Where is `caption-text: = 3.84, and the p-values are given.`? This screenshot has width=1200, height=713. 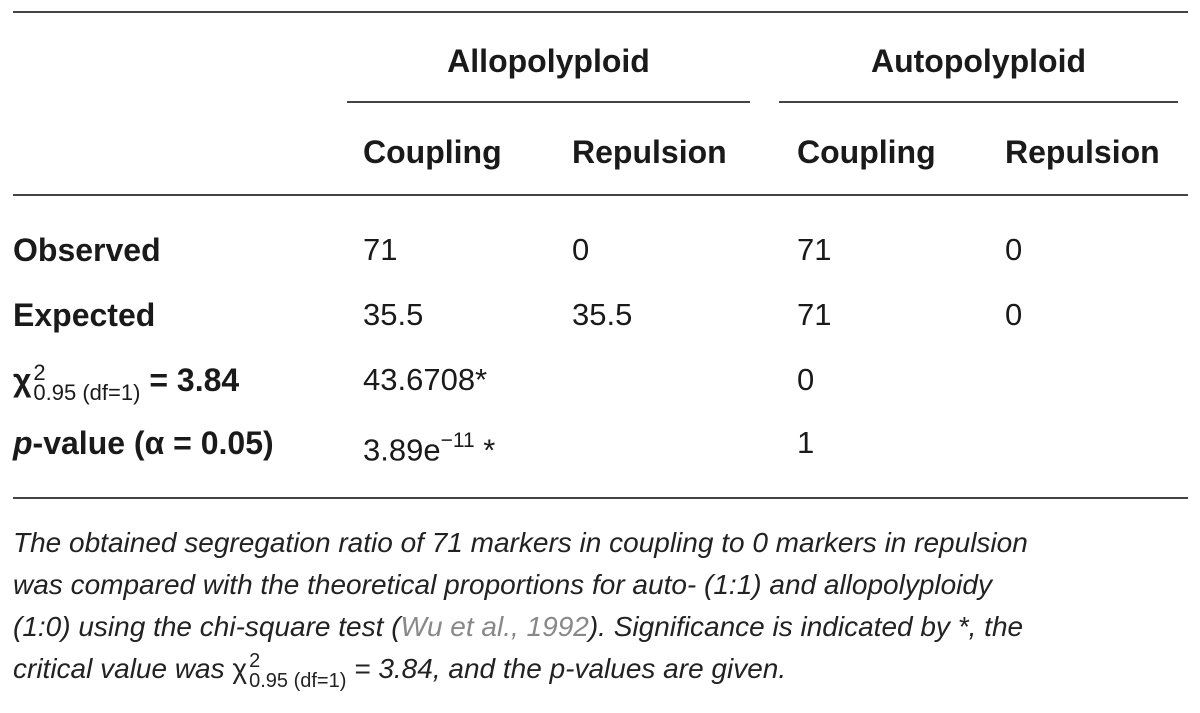 caption-text: = 3.84, and the p-values are given. is located at coordinates (566, 668).